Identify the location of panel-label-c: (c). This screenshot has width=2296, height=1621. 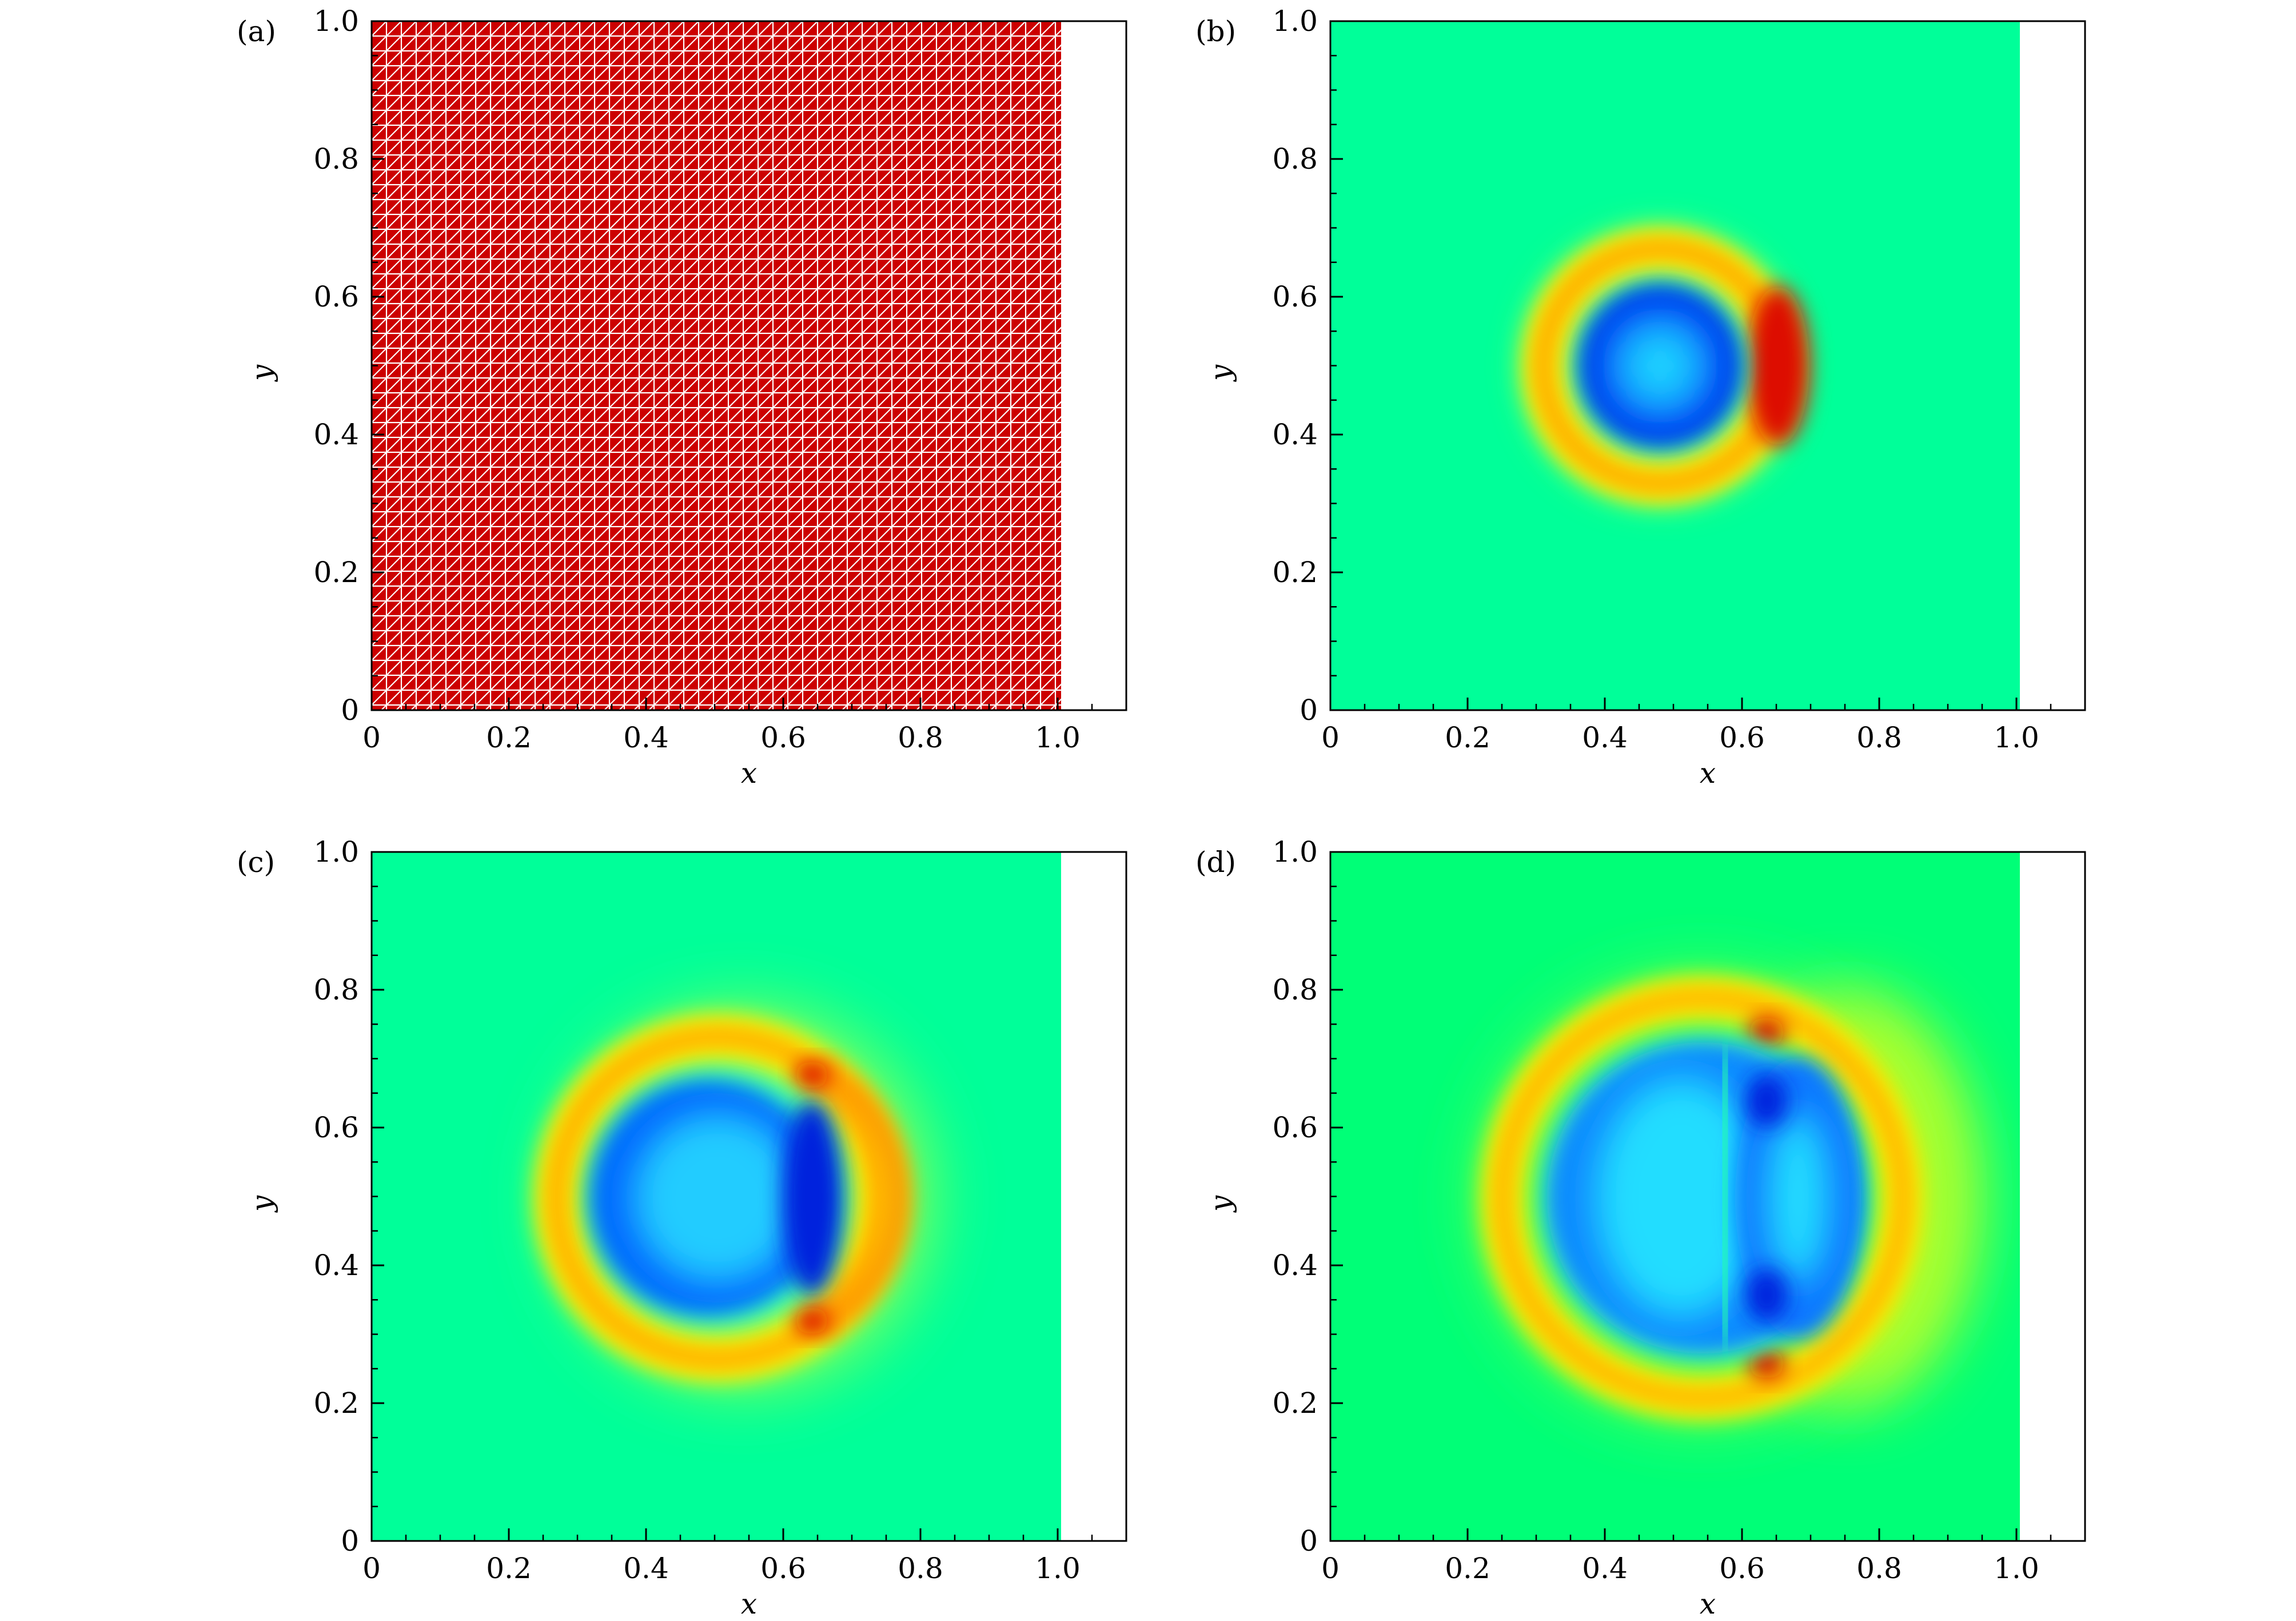
(256, 862).